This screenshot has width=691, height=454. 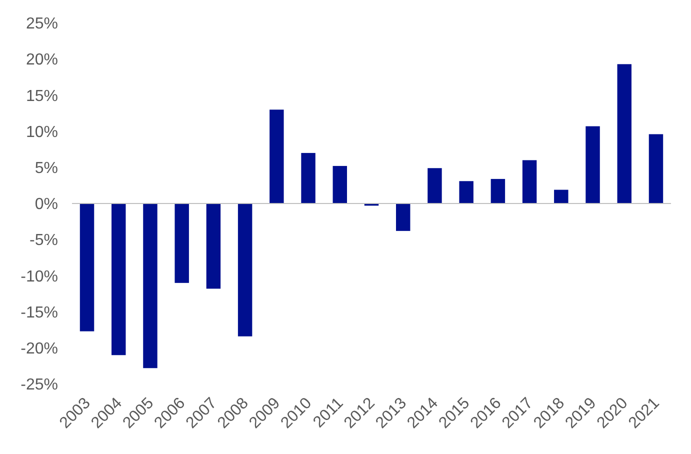 I want to click on y-tick-label: -10%, so click(x=39, y=277).